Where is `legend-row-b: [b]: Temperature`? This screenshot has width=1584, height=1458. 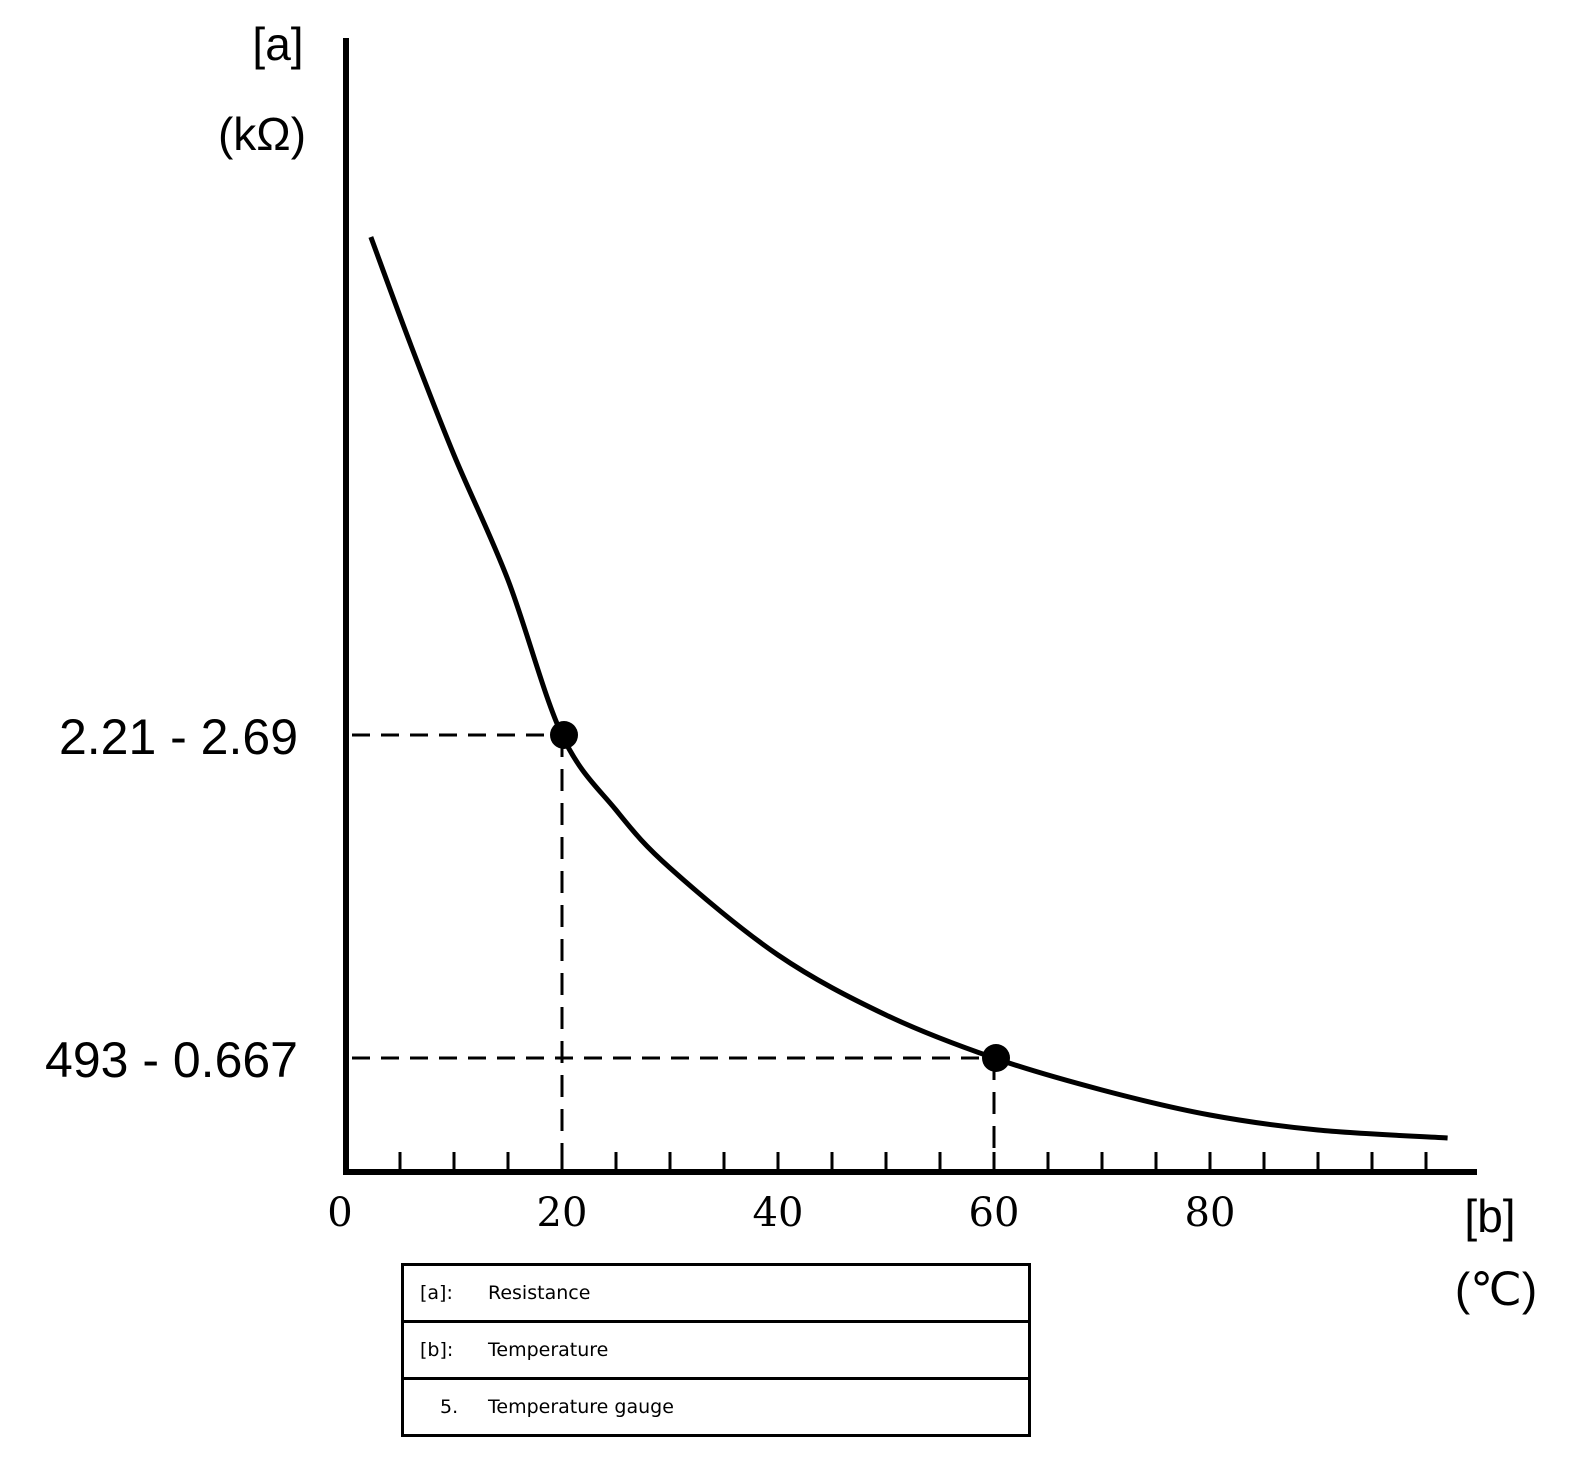
legend-row-b: [b]: Temperature is located at coordinates (716, 1351).